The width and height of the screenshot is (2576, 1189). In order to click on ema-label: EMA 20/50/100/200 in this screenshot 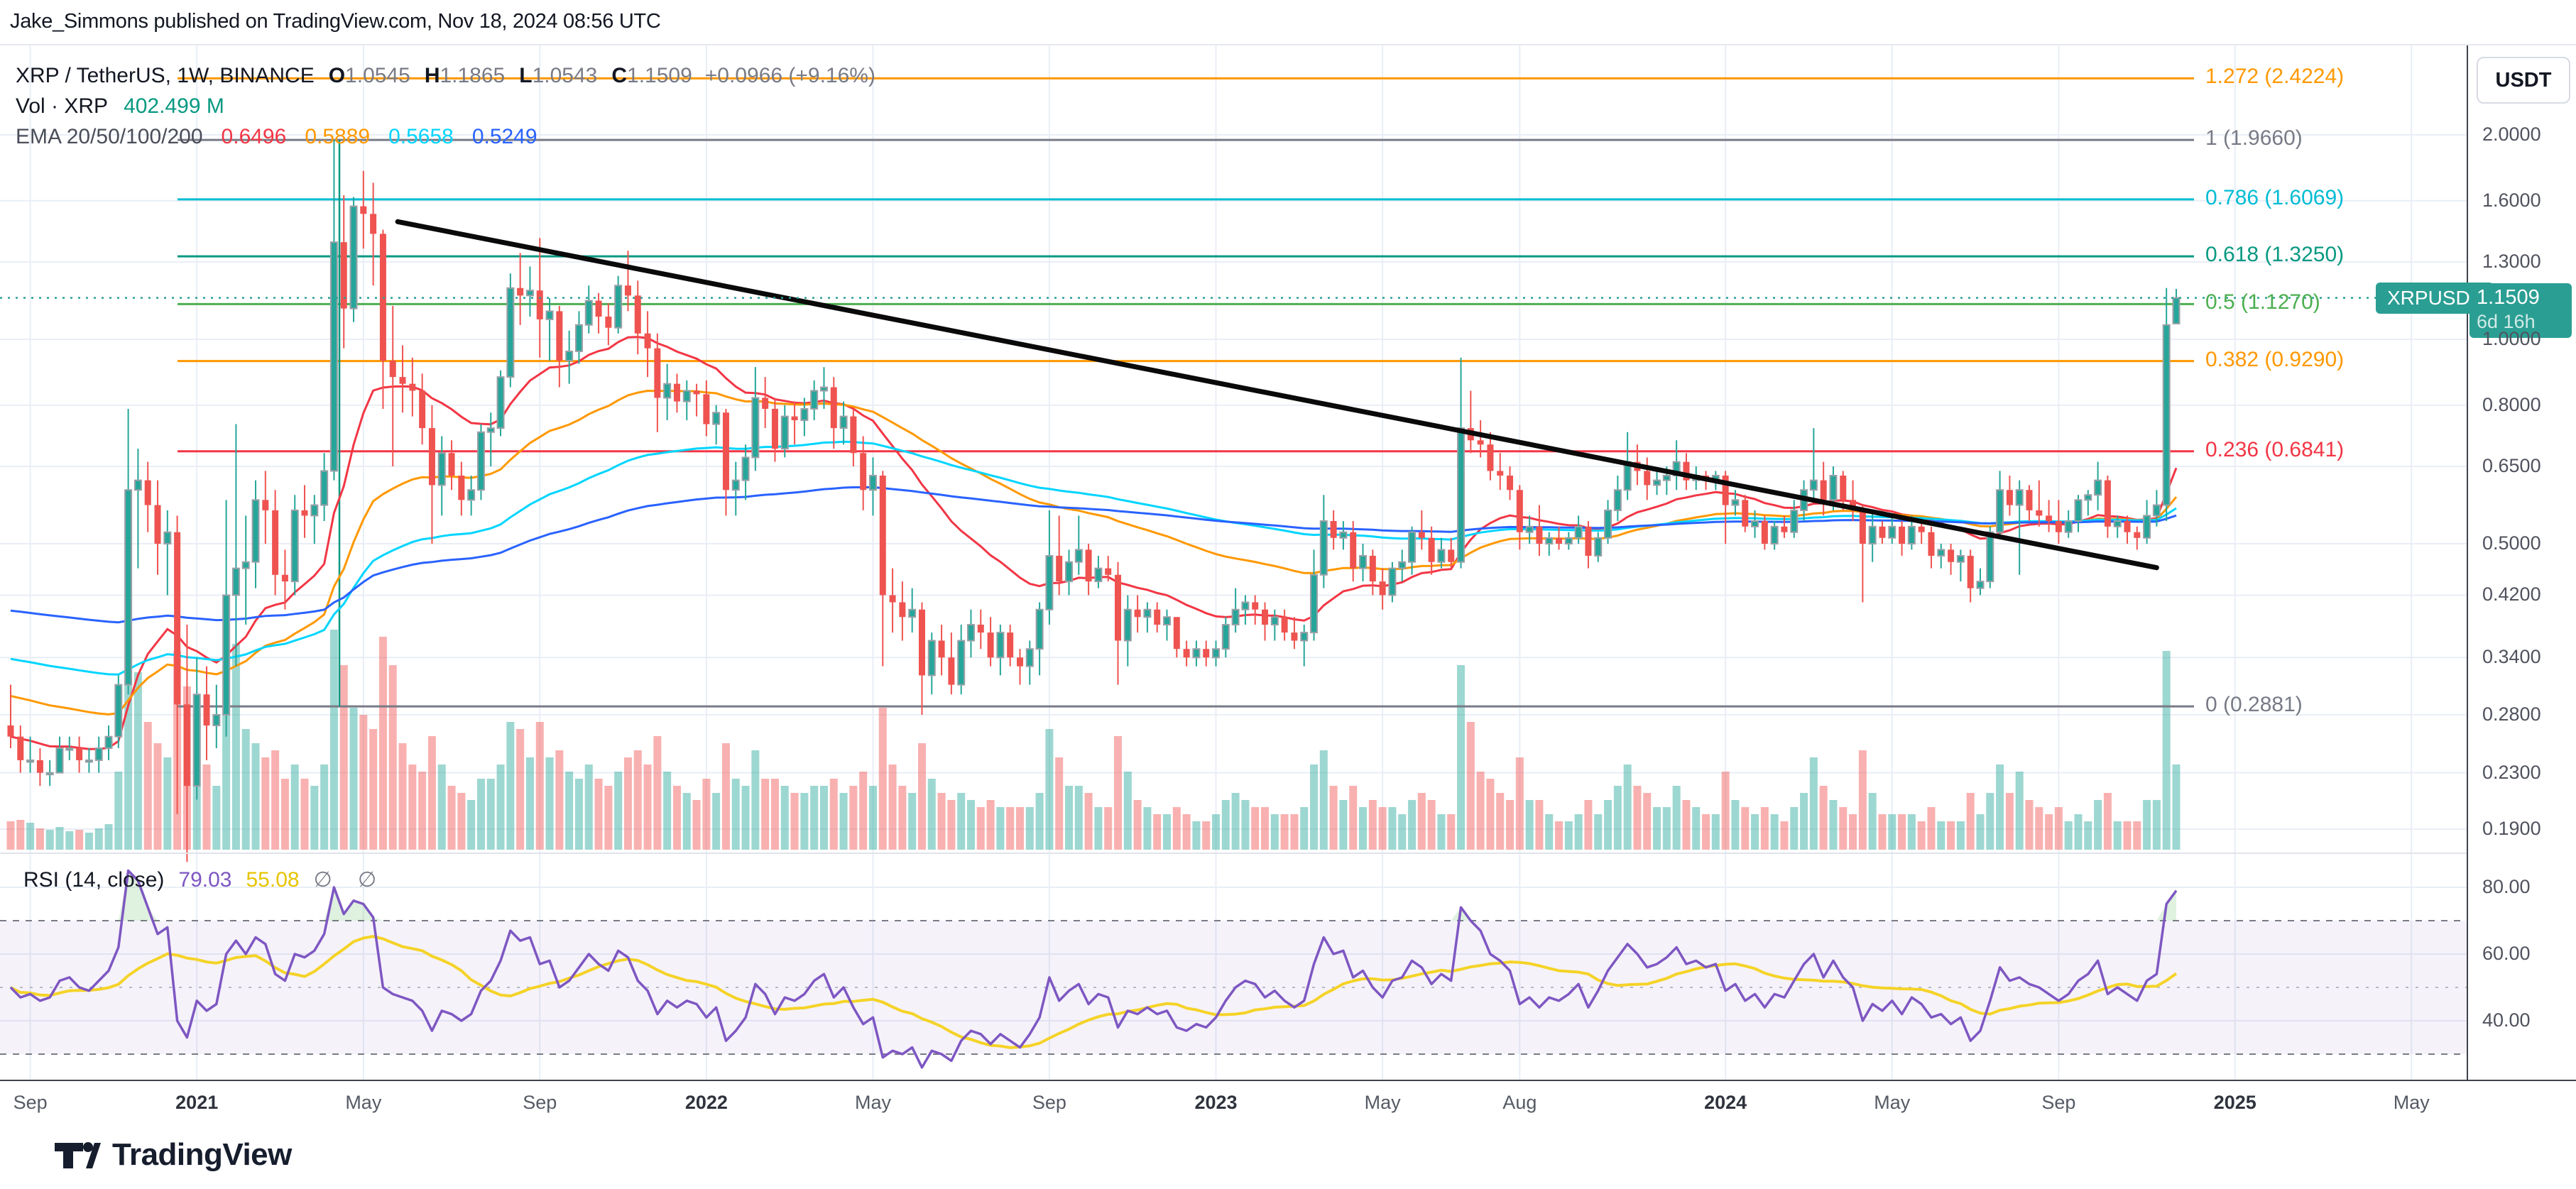, I will do `click(109, 136)`.